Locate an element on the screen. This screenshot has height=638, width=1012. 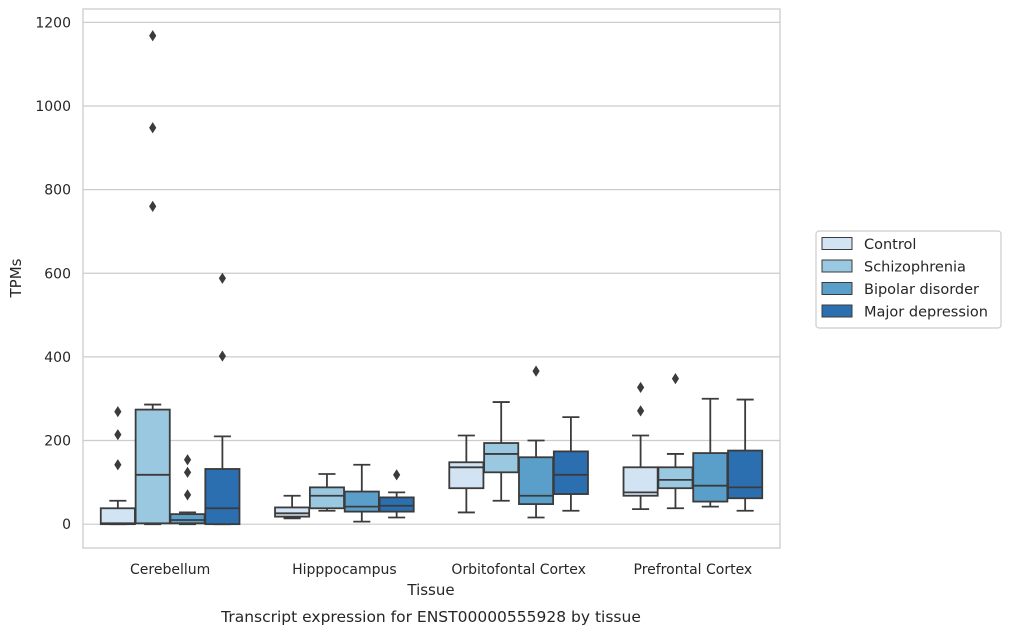
legend-label: Bipolar disorder is located at coordinates (921, 290).